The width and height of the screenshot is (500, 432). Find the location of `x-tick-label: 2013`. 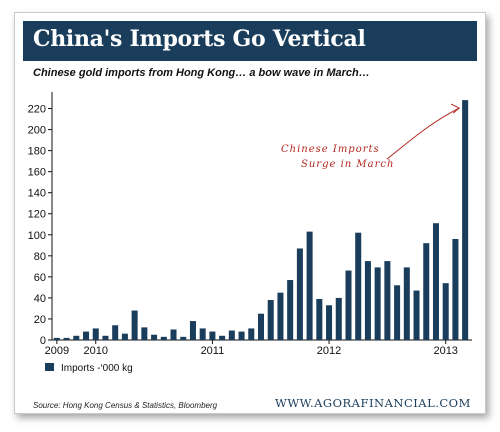

x-tick-label: 2013 is located at coordinates (445, 351).